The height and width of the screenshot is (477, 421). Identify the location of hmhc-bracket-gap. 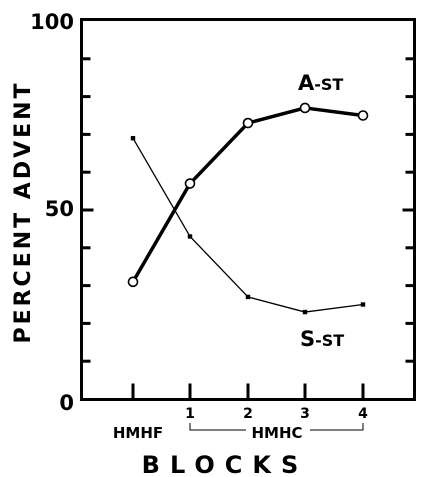
(278, 432).